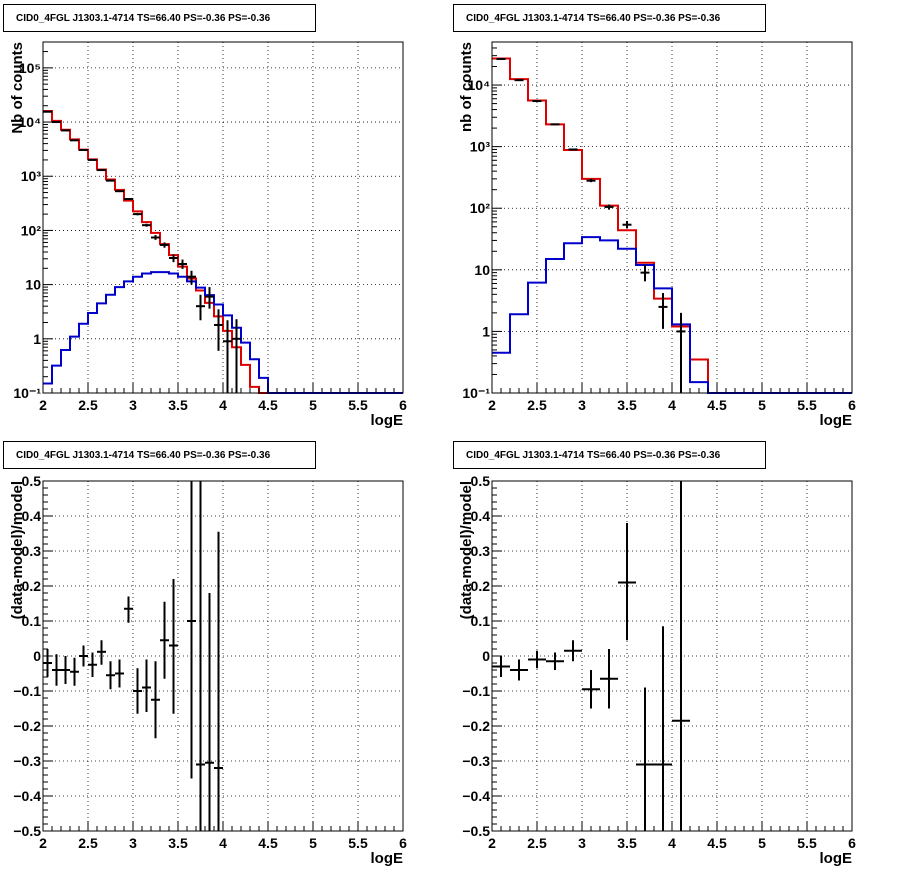 This screenshot has height=875, width=898. I want to click on y-tick-label: −0.3, so click(476, 761).